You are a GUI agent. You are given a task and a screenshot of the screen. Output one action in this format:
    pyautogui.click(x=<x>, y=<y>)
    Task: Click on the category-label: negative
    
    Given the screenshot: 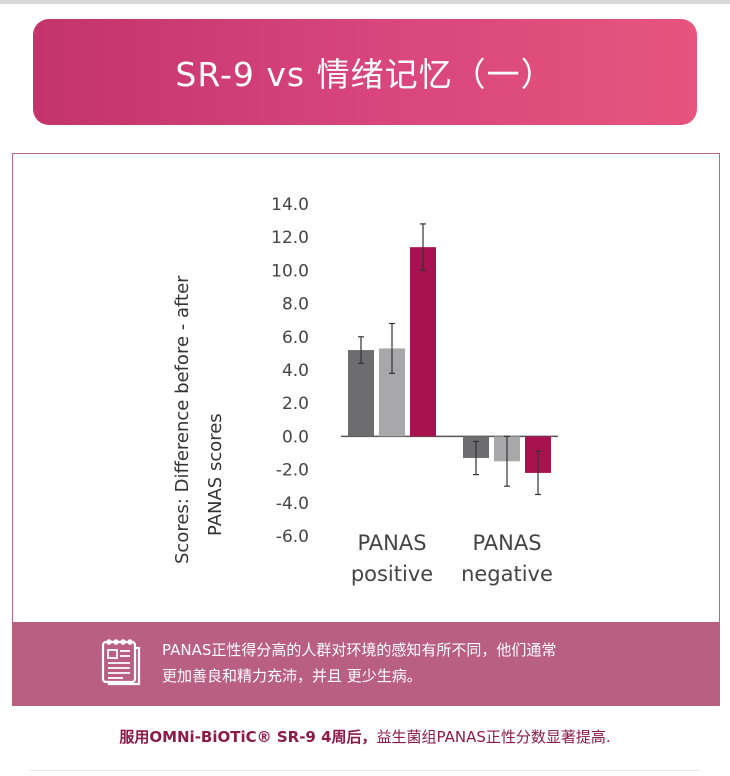 What is the action you would take?
    pyautogui.click(x=507, y=574)
    